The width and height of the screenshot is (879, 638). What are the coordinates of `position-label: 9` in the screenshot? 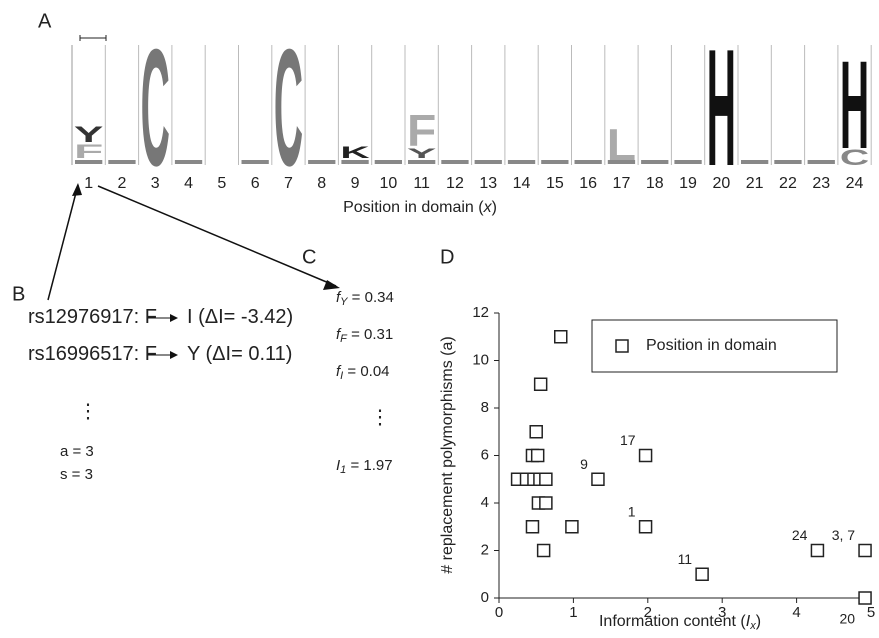 It's located at (355, 183).